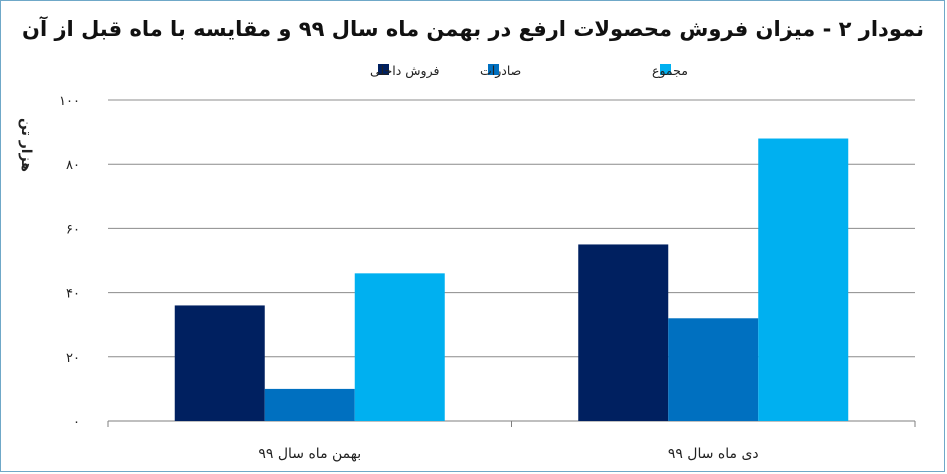 This screenshot has height=474, width=947. Describe the element at coordinates (26, 145) in the screenshot. I see `y-axis-label: هزار تن` at that location.